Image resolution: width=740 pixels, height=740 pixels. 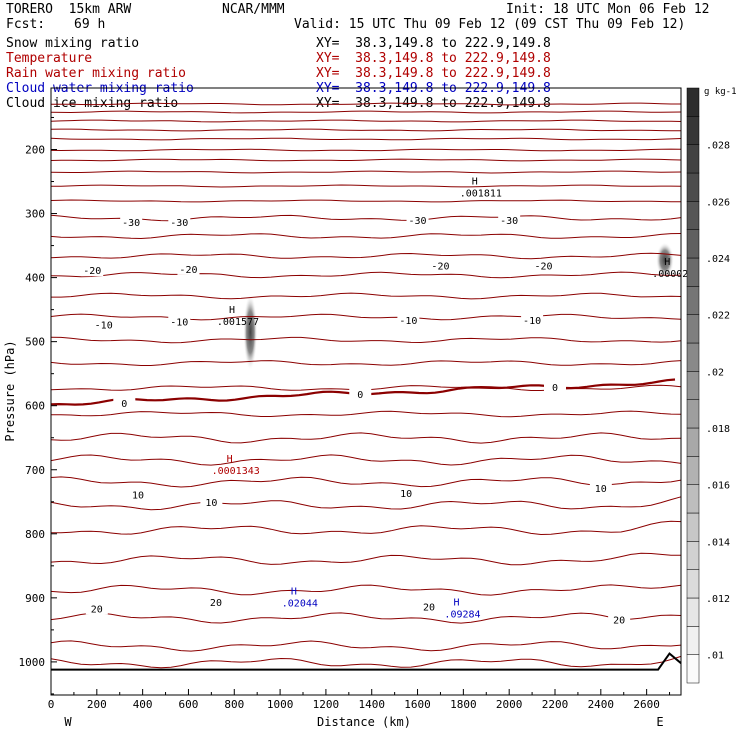 I want to click on extremum-value: .02044, so click(x=300, y=604).